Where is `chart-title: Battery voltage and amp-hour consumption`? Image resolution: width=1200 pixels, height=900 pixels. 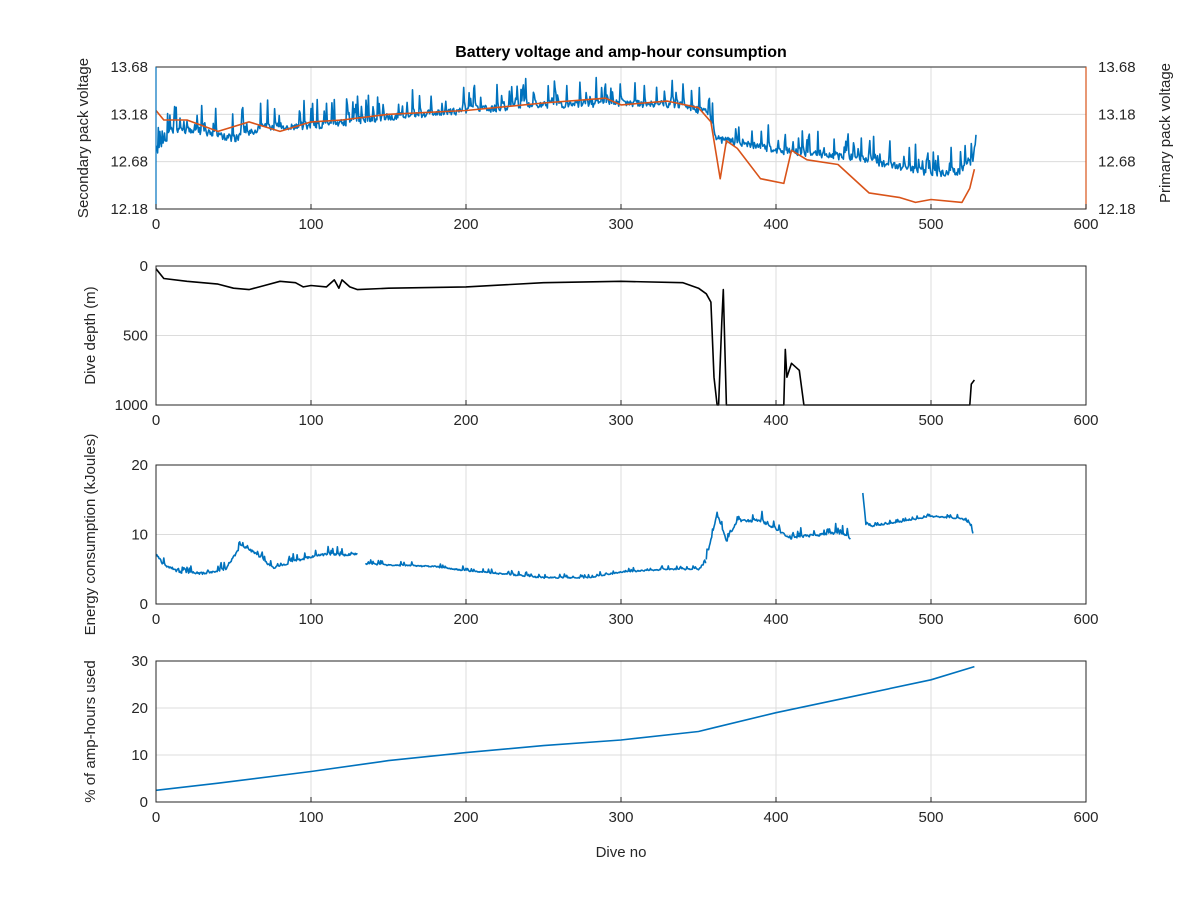
chart-title: Battery voltage and amp-hour consumption is located at coordinates (621, 52).